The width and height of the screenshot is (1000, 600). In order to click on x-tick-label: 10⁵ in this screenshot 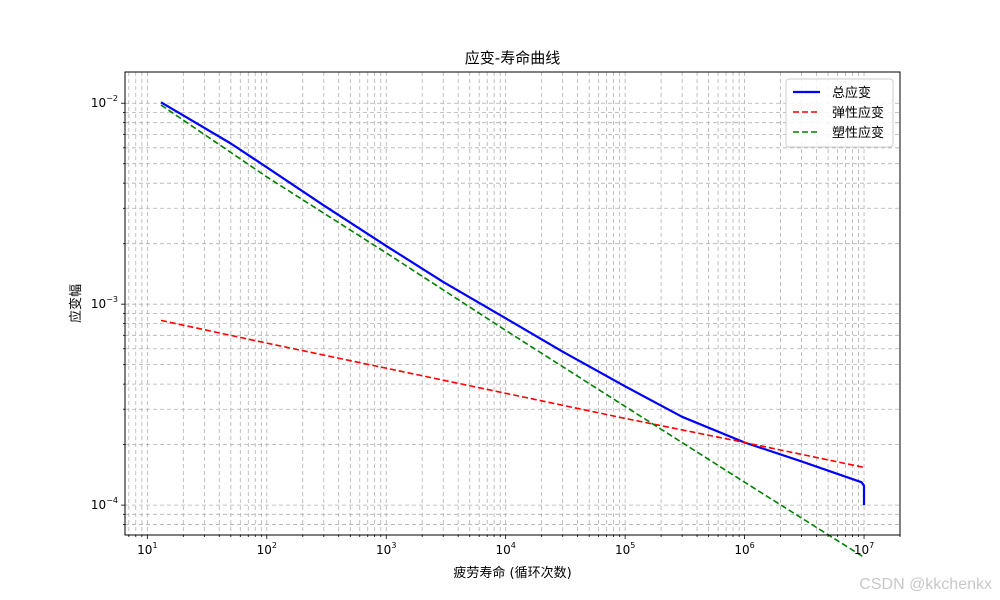, I will do `click(625, 549)`.